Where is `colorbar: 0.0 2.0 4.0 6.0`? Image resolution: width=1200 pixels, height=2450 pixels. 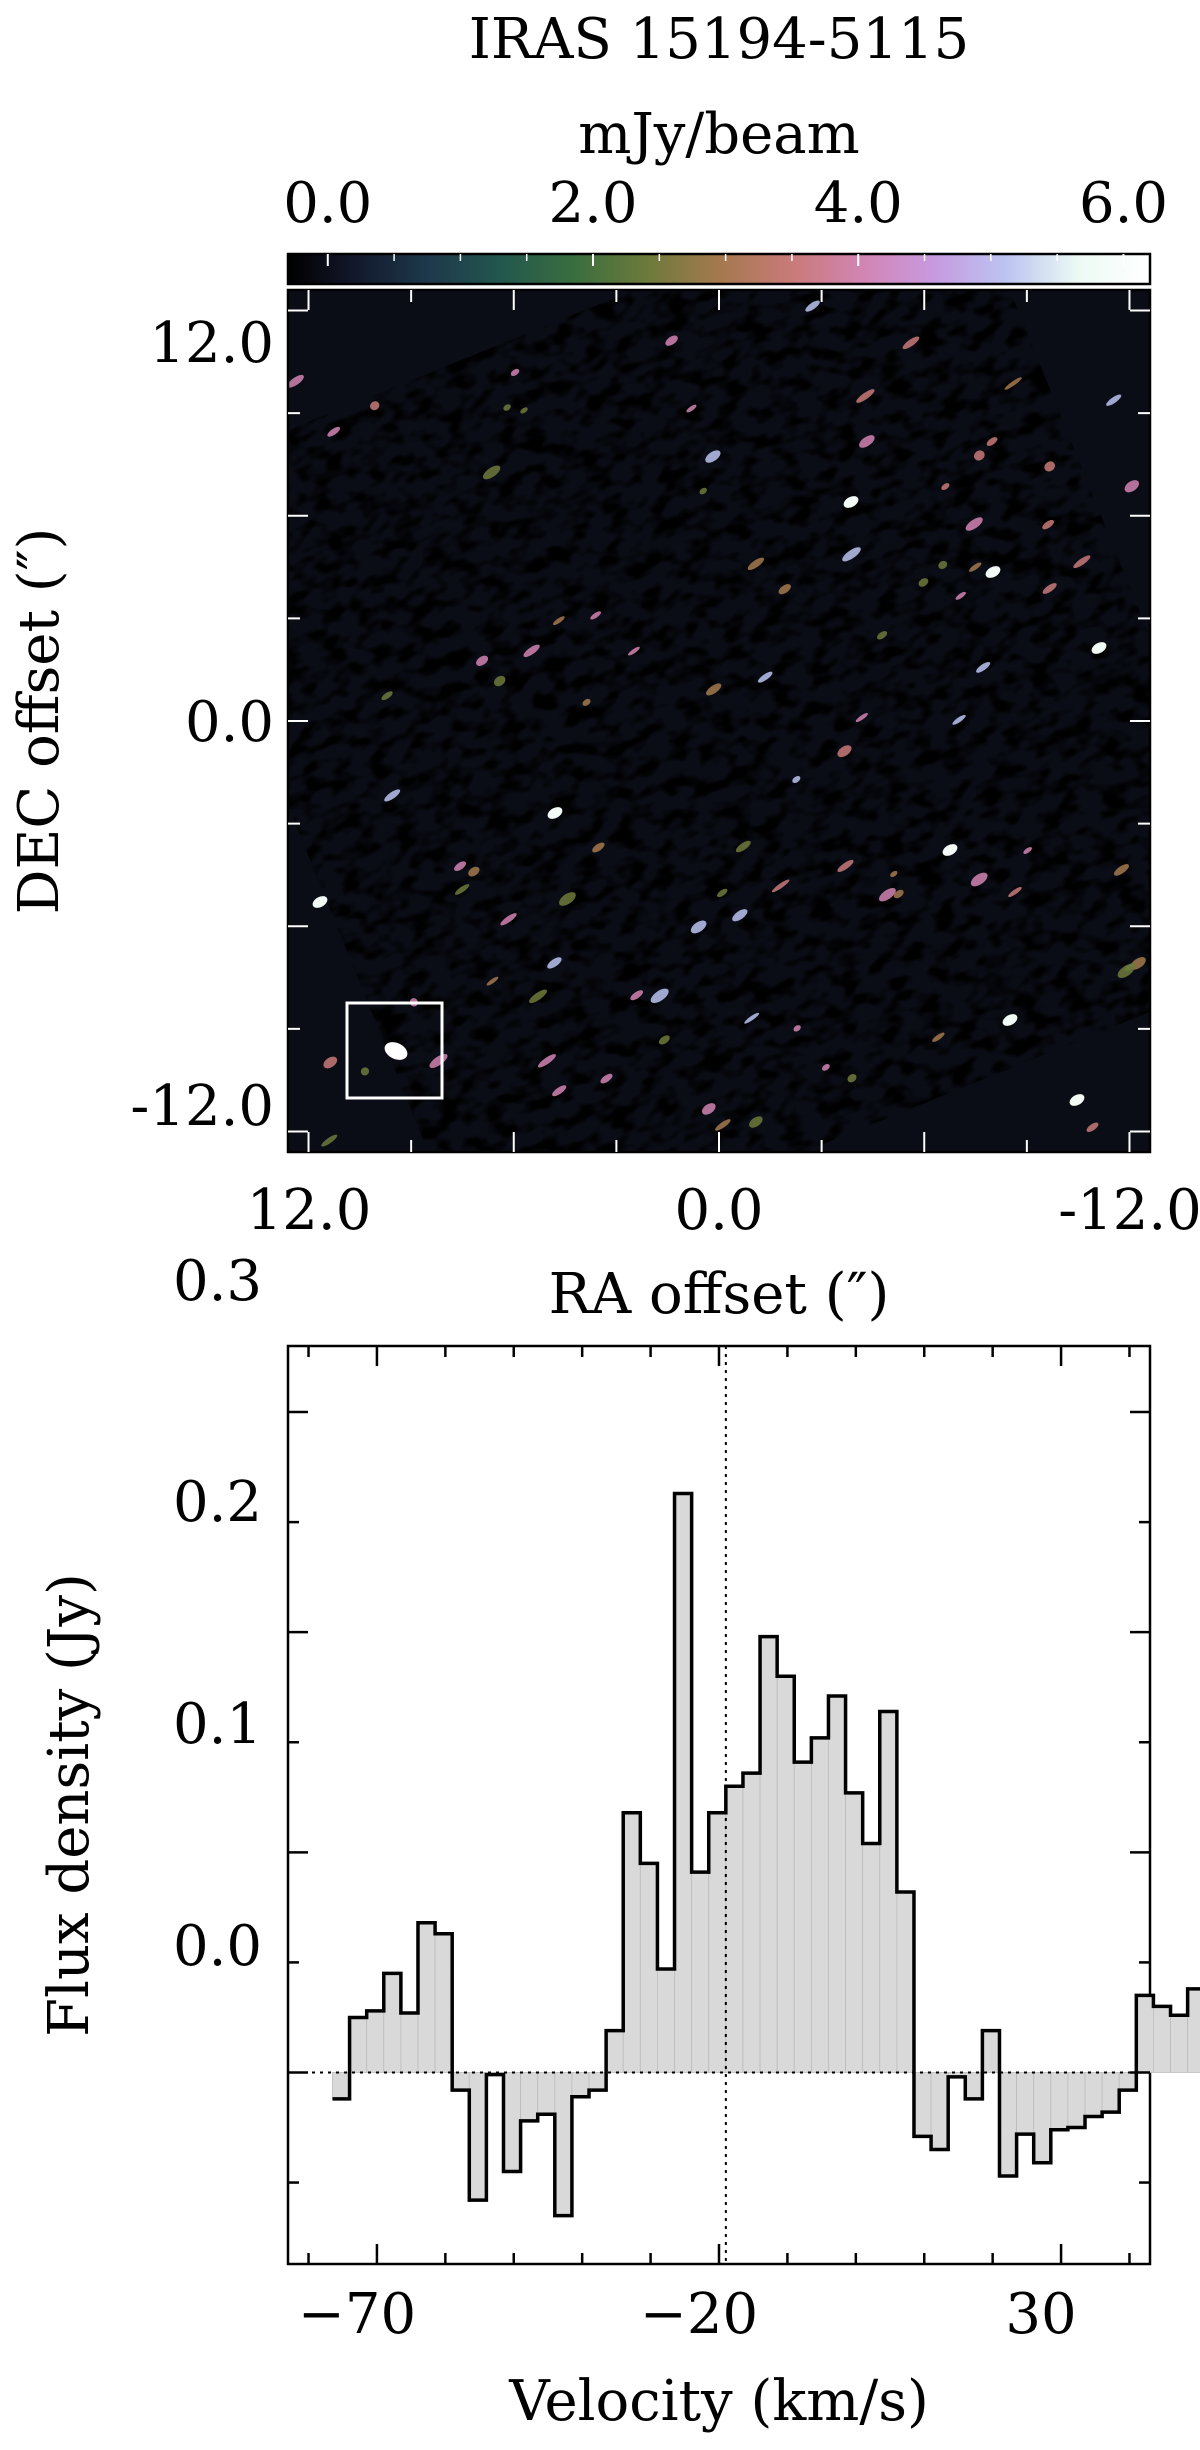 colorbar: 0.0 2.0 4.0 6.0 is located at coordinates (725, 228).